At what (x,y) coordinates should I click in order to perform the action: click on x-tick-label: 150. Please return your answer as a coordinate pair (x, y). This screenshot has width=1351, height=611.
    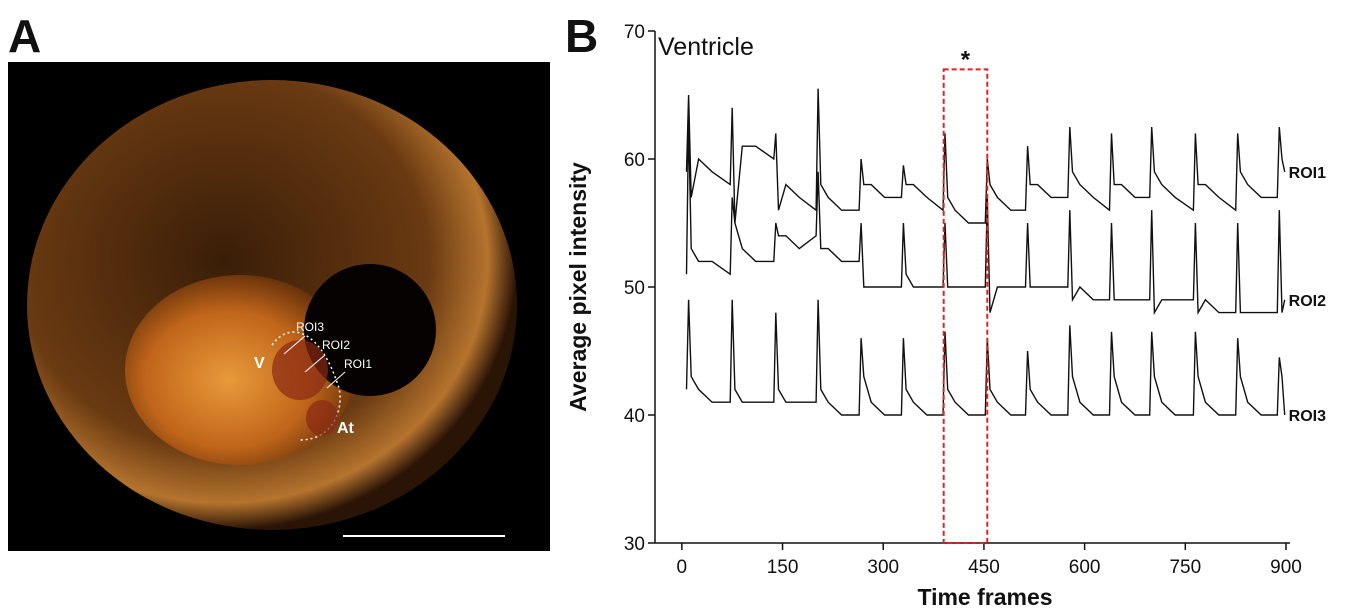
    Looking at the image, I should click on (783, 567).